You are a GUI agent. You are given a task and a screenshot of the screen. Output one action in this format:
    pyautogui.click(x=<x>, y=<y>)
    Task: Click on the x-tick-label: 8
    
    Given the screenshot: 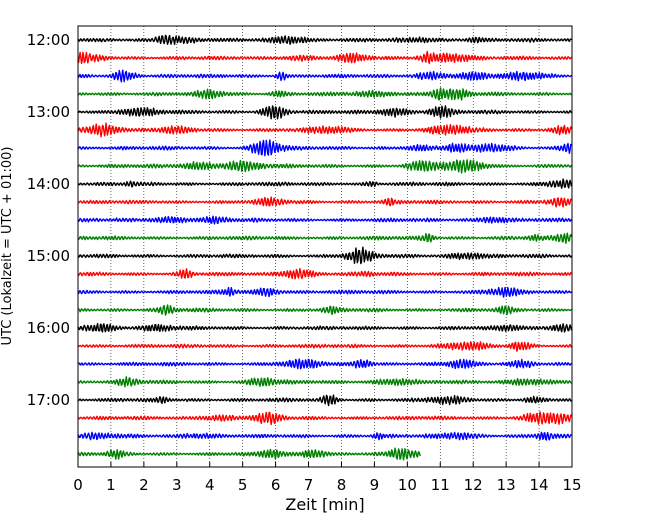 What is the action you would take?
    pyautogui.click(x=342, y=485)
    